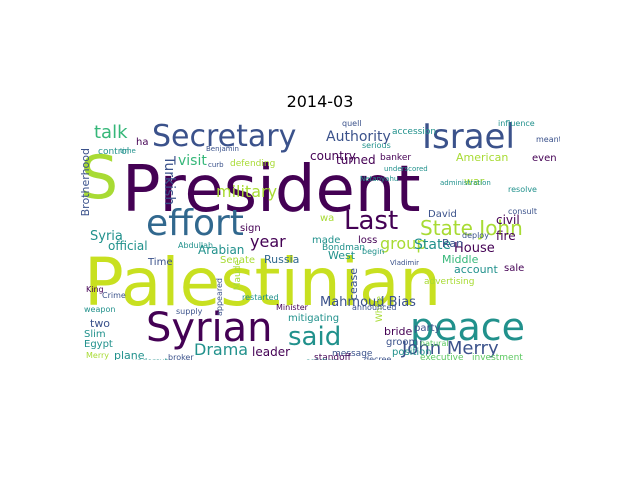  Describe the element at coordinates (100, 309) in the screenshot. I see `cloud-word: weapon` at that location.